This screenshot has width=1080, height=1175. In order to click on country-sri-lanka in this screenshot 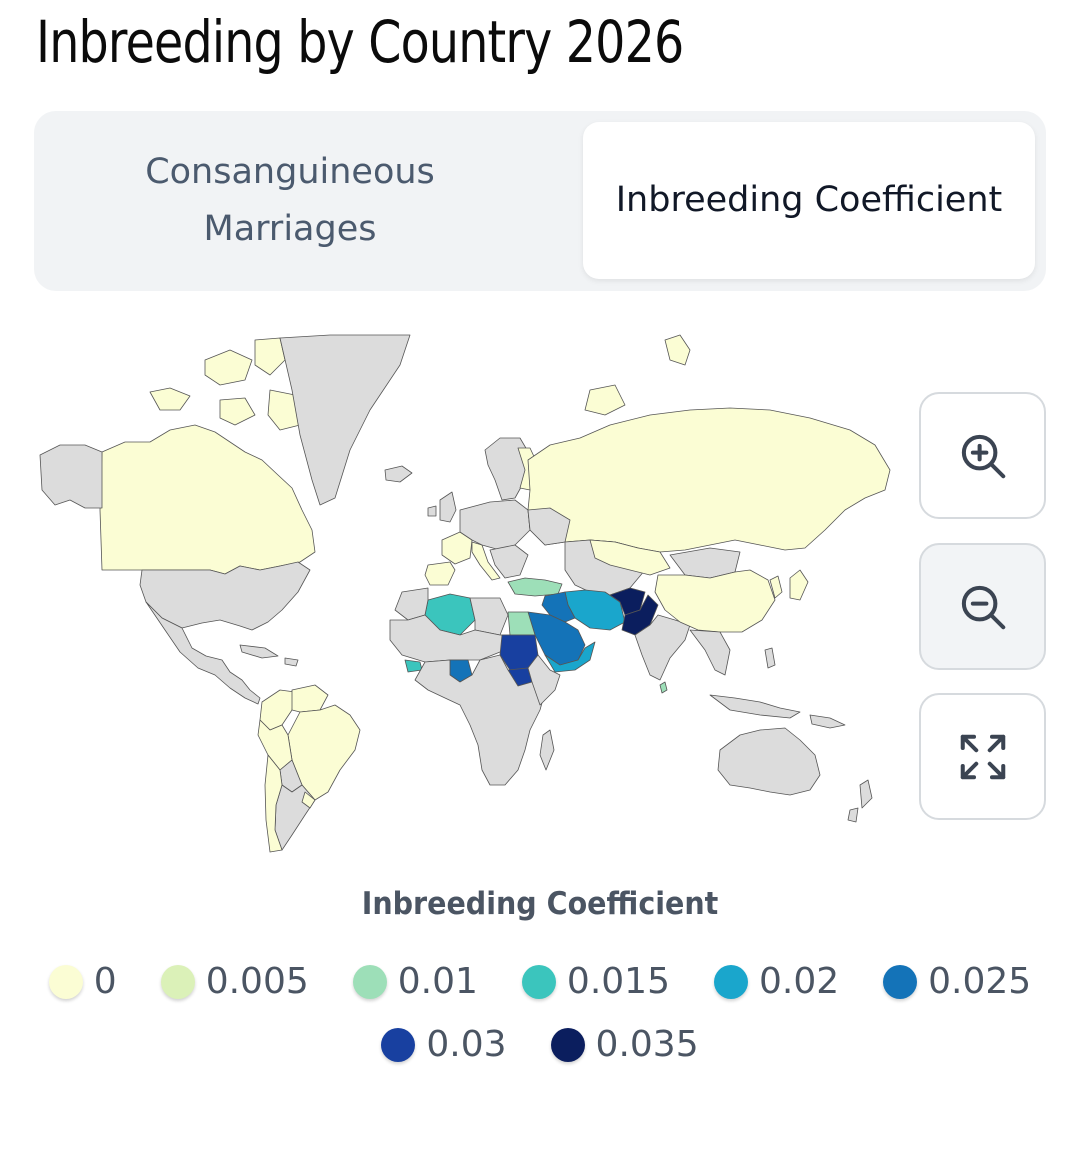, I will do `click(663, 687)`.